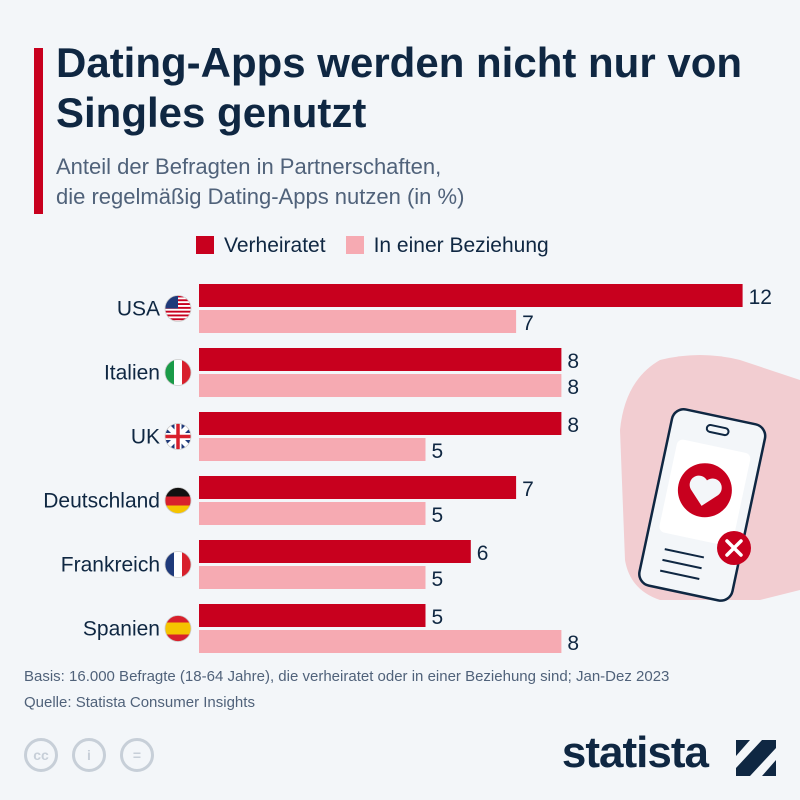 This screenshot has width=800, height=800. What do you see at coordinates (41, 755) in the screenshot?
I see `cc-license-icon: cc` at bounding box center [41, 755].